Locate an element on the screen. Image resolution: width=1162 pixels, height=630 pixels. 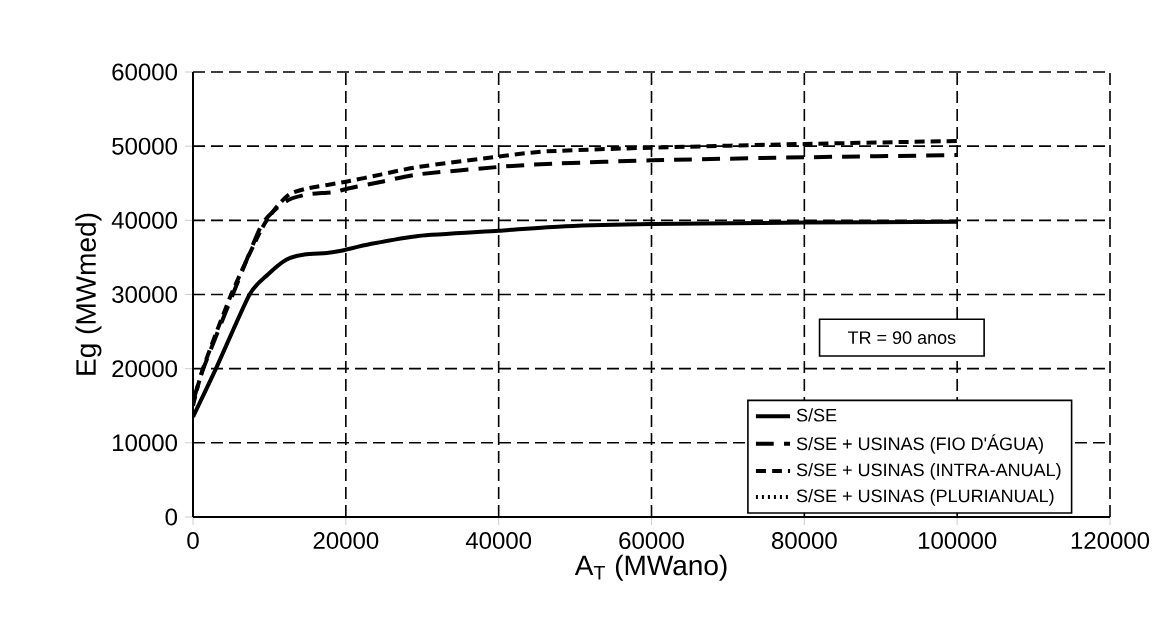
annotation: TR = 90 anos is located at coordinates (901, 337).